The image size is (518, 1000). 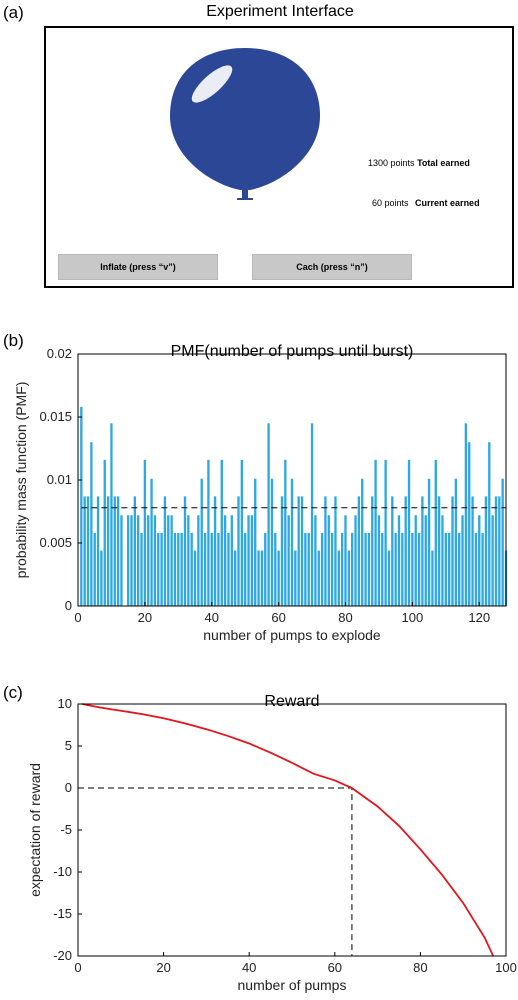 What do you see at coordinates (13, 12) in the screenshot?
I see `panel-a-label: (a)` at bounding box center [13, 12].